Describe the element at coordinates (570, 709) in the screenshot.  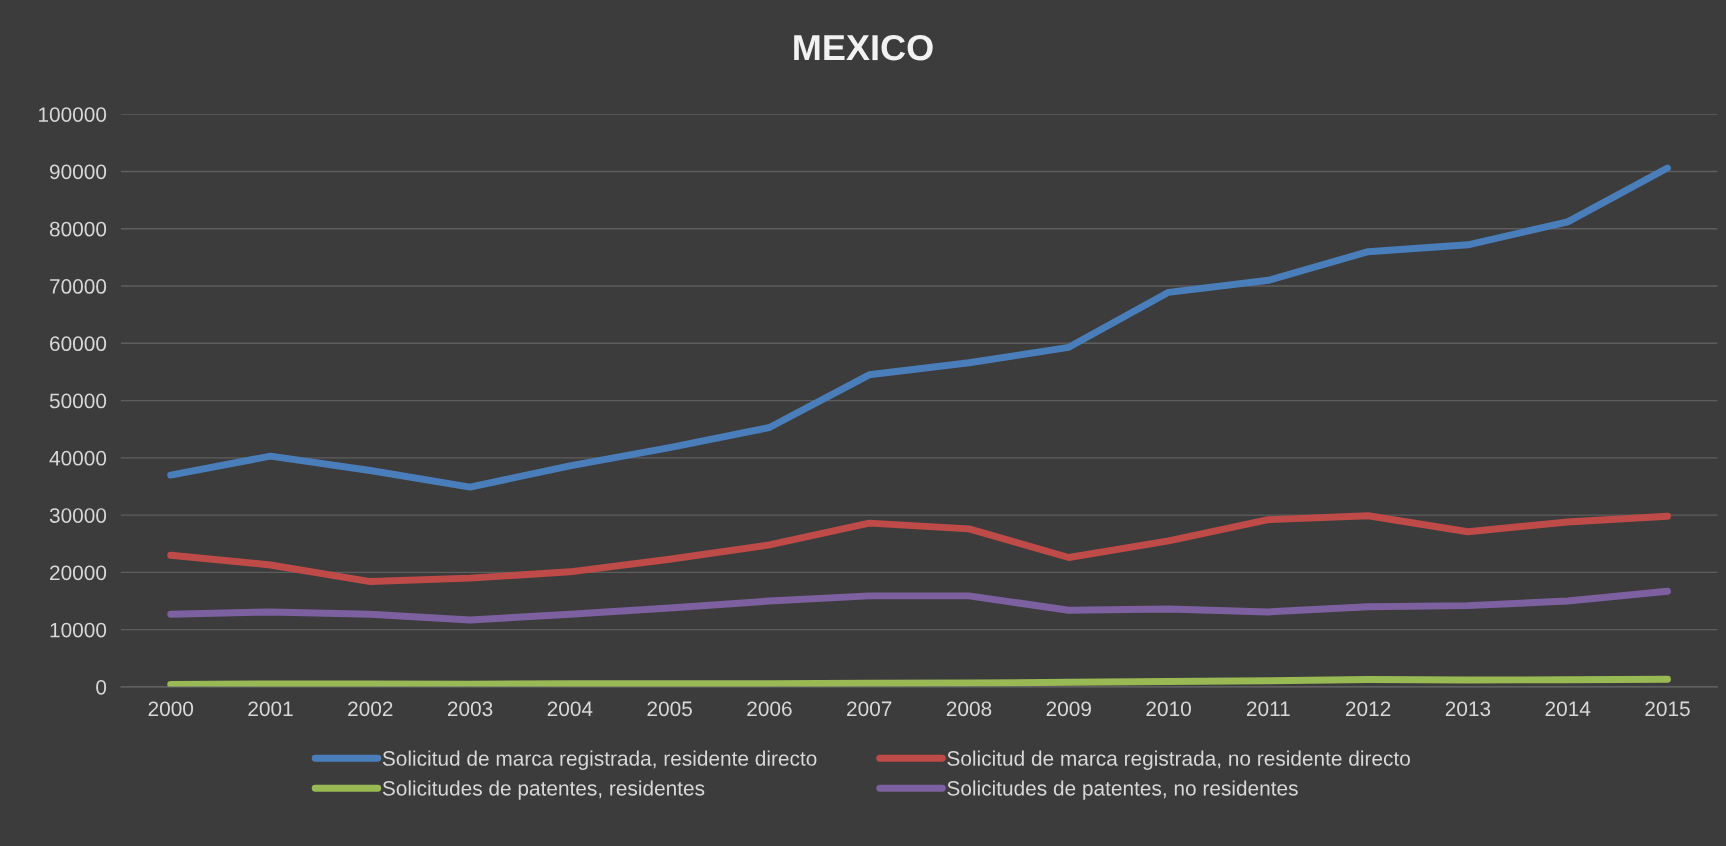
I see `x-tick-label: 2004` at that location.